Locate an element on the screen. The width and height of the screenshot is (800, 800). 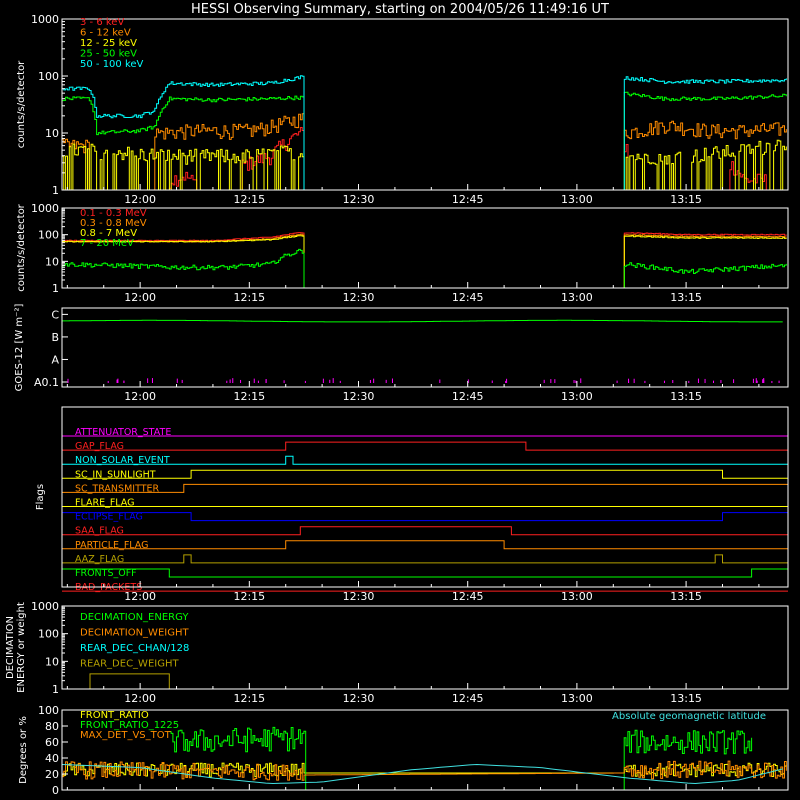
legend-entry: MAX_DET_VS_TOT is located at coordinates (126, 735).